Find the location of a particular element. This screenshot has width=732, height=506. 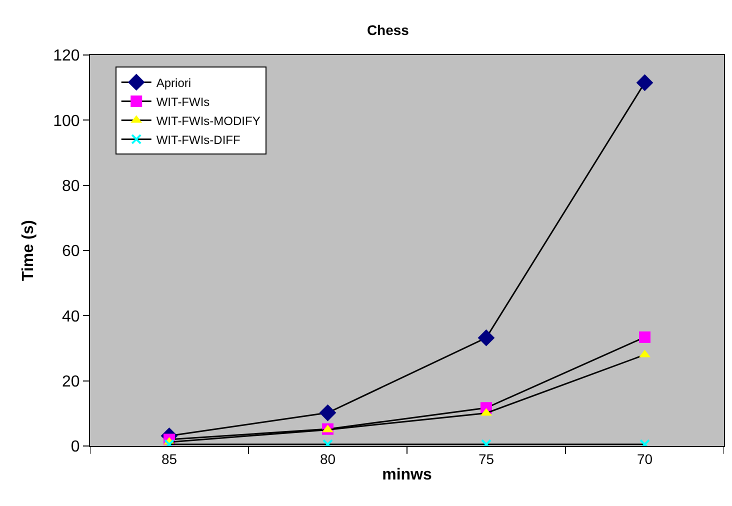

chart-title: Chess is located at coordinates (388, 30).